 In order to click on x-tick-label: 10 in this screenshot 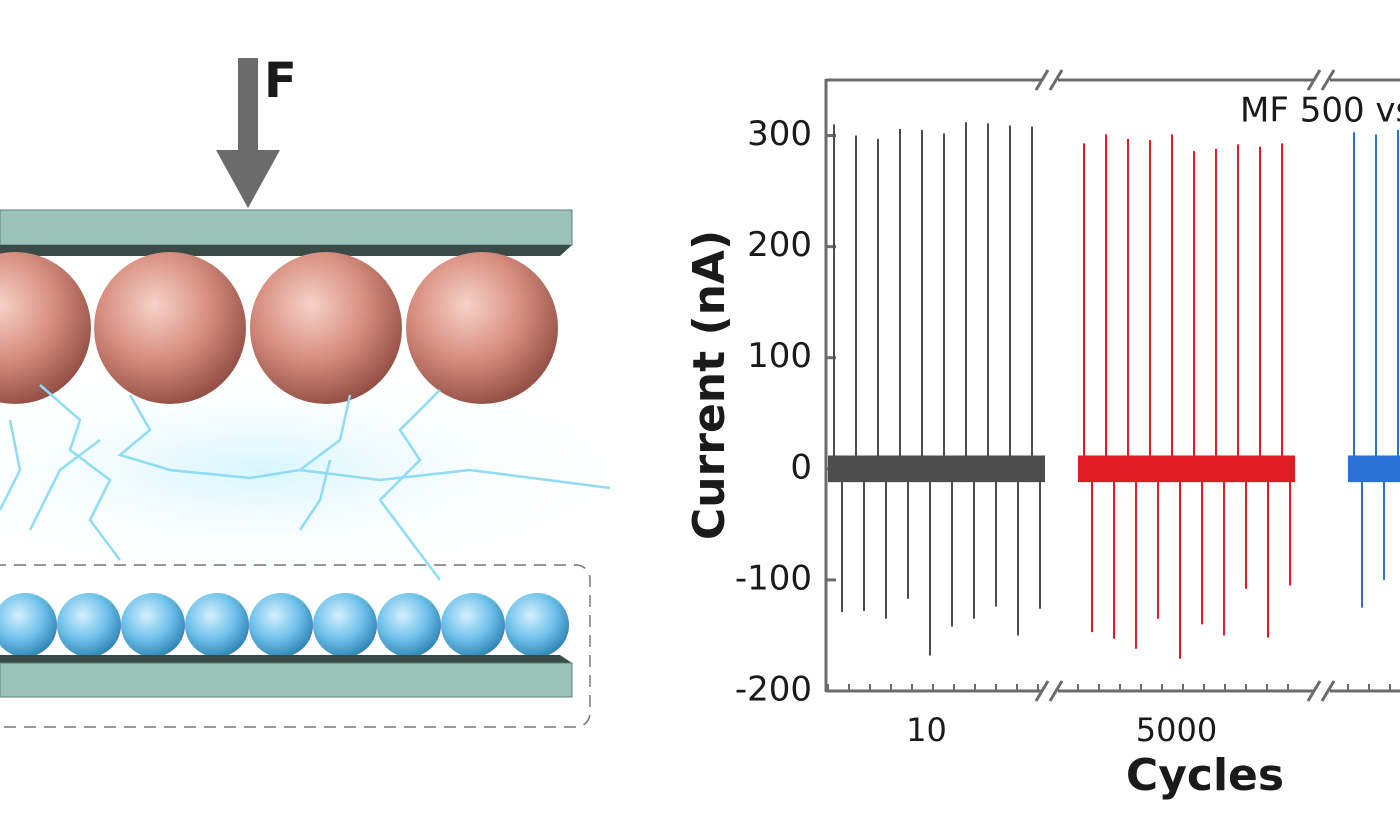, I will do `click(926, 730)`.